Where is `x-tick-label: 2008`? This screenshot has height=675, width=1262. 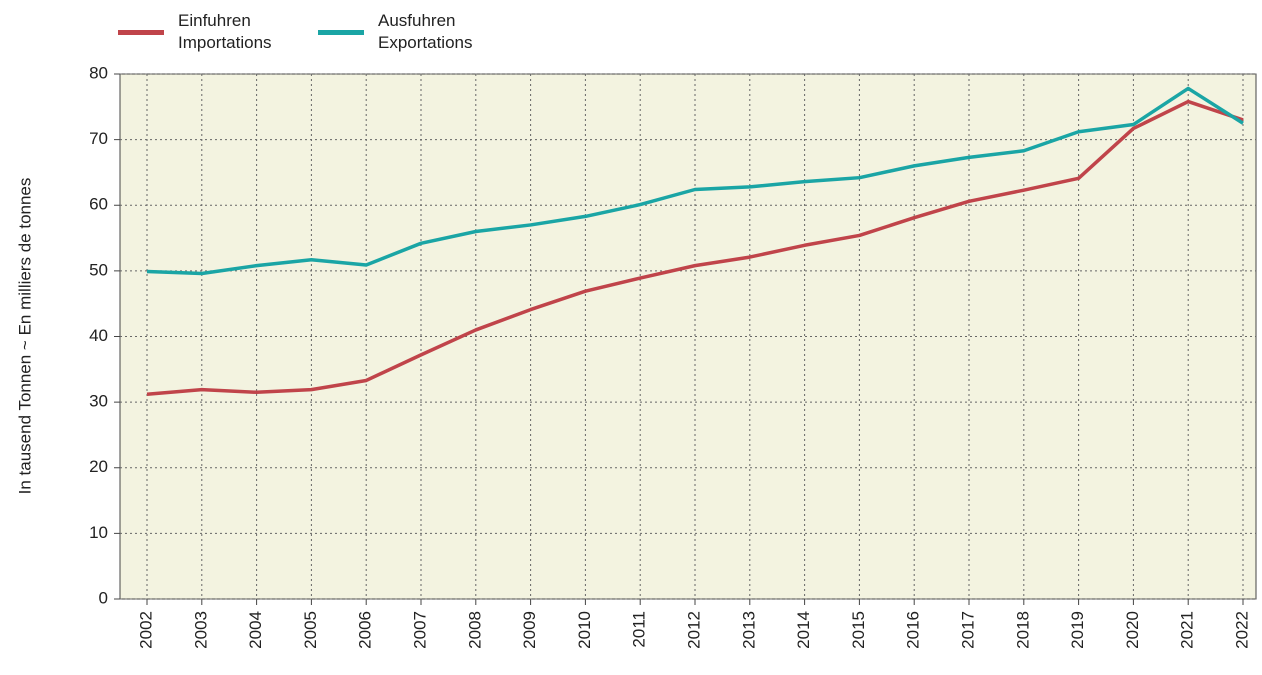 x-tick-label: 2008 is located at coordinates (474, 630).